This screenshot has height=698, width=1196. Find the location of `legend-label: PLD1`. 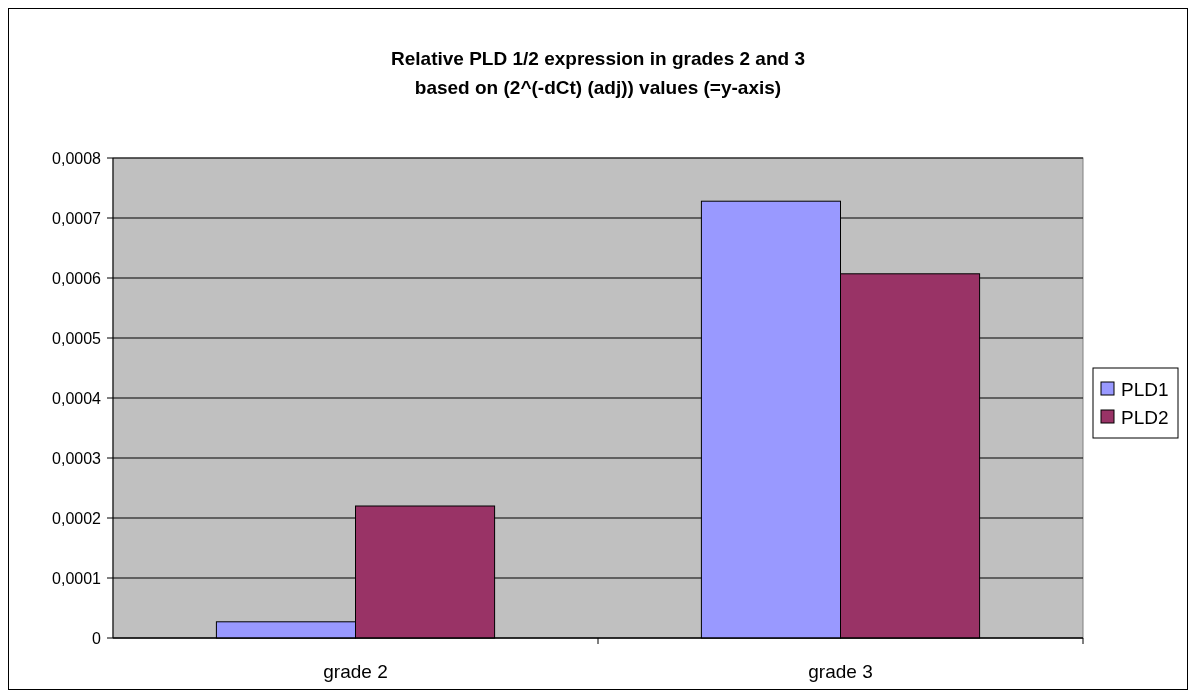

legend-label: PLD1 is located at coordinates (1145, 389).